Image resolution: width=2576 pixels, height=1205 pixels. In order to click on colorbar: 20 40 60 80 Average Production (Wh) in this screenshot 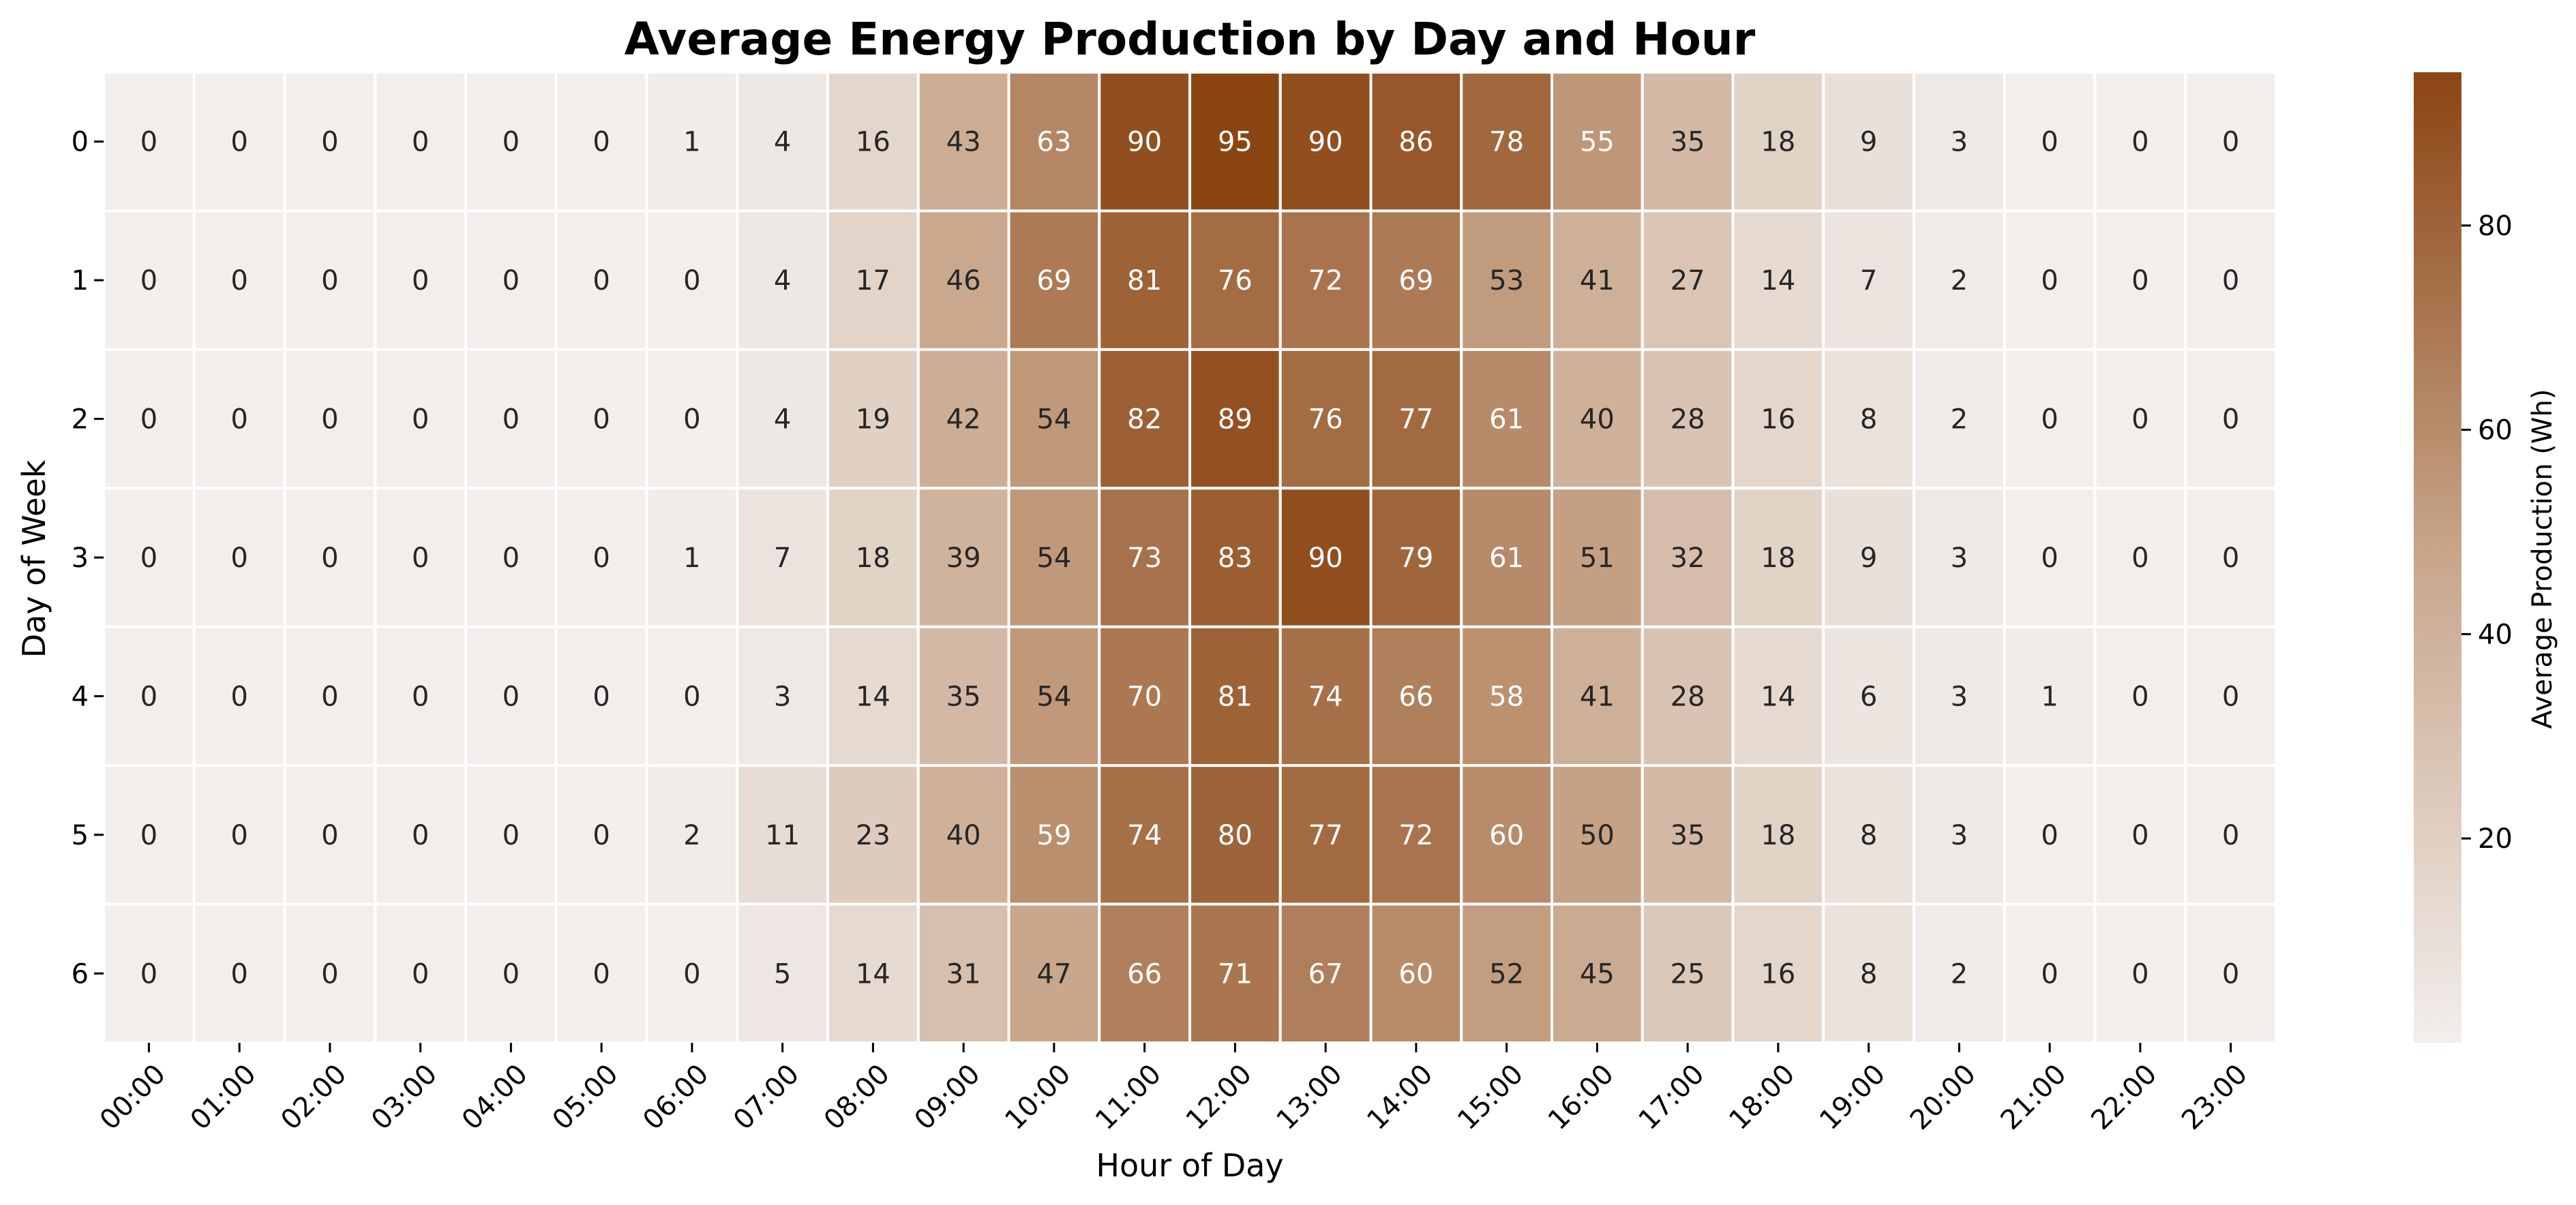, I will do `click(2486, 557)`.